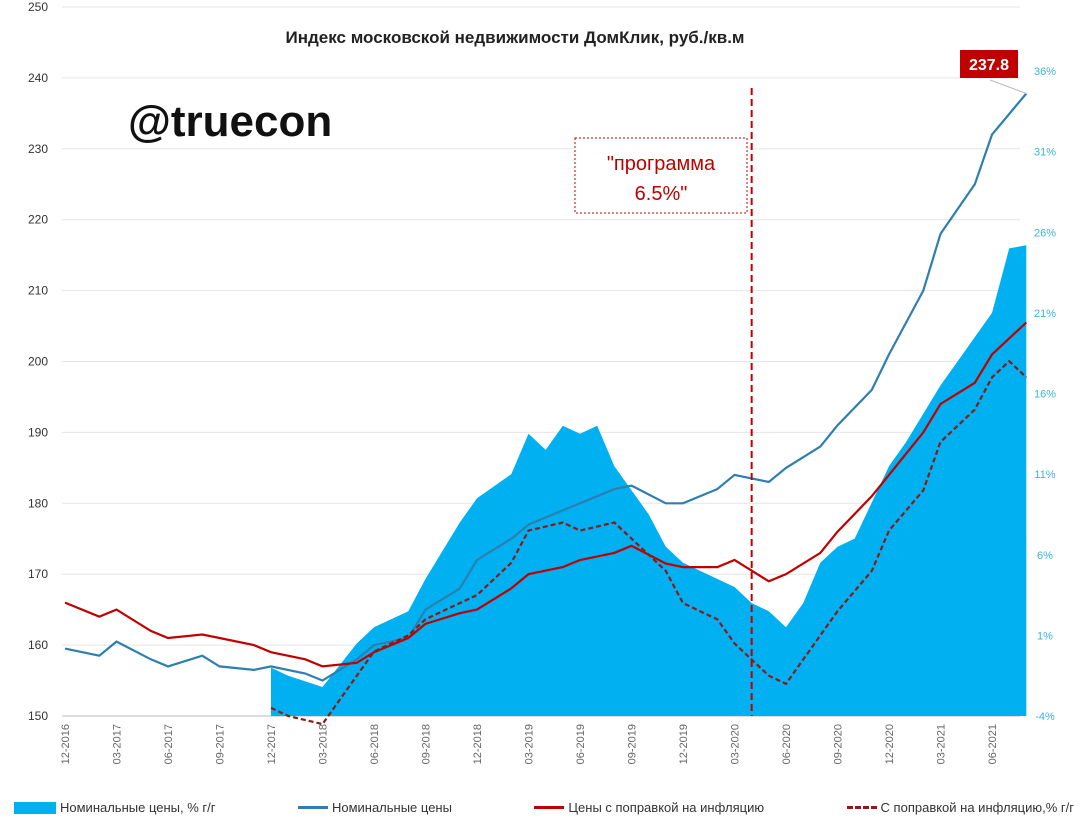 This screenshot has height=831, width=1080. I want to click on x-tick-label: 03-2020, so click(736, 744).